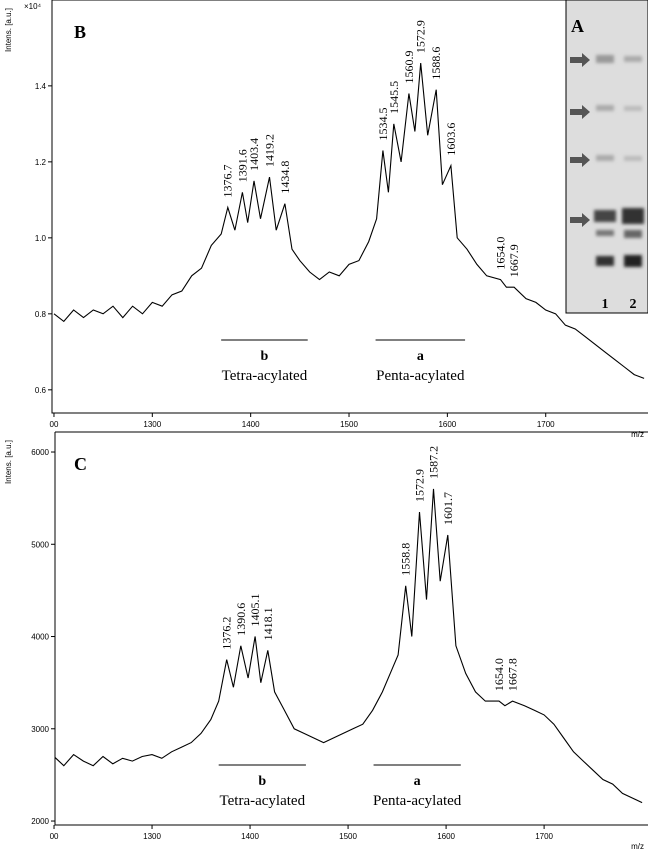  I want to click on y-tick-label: 1.4, so click(41, 86).